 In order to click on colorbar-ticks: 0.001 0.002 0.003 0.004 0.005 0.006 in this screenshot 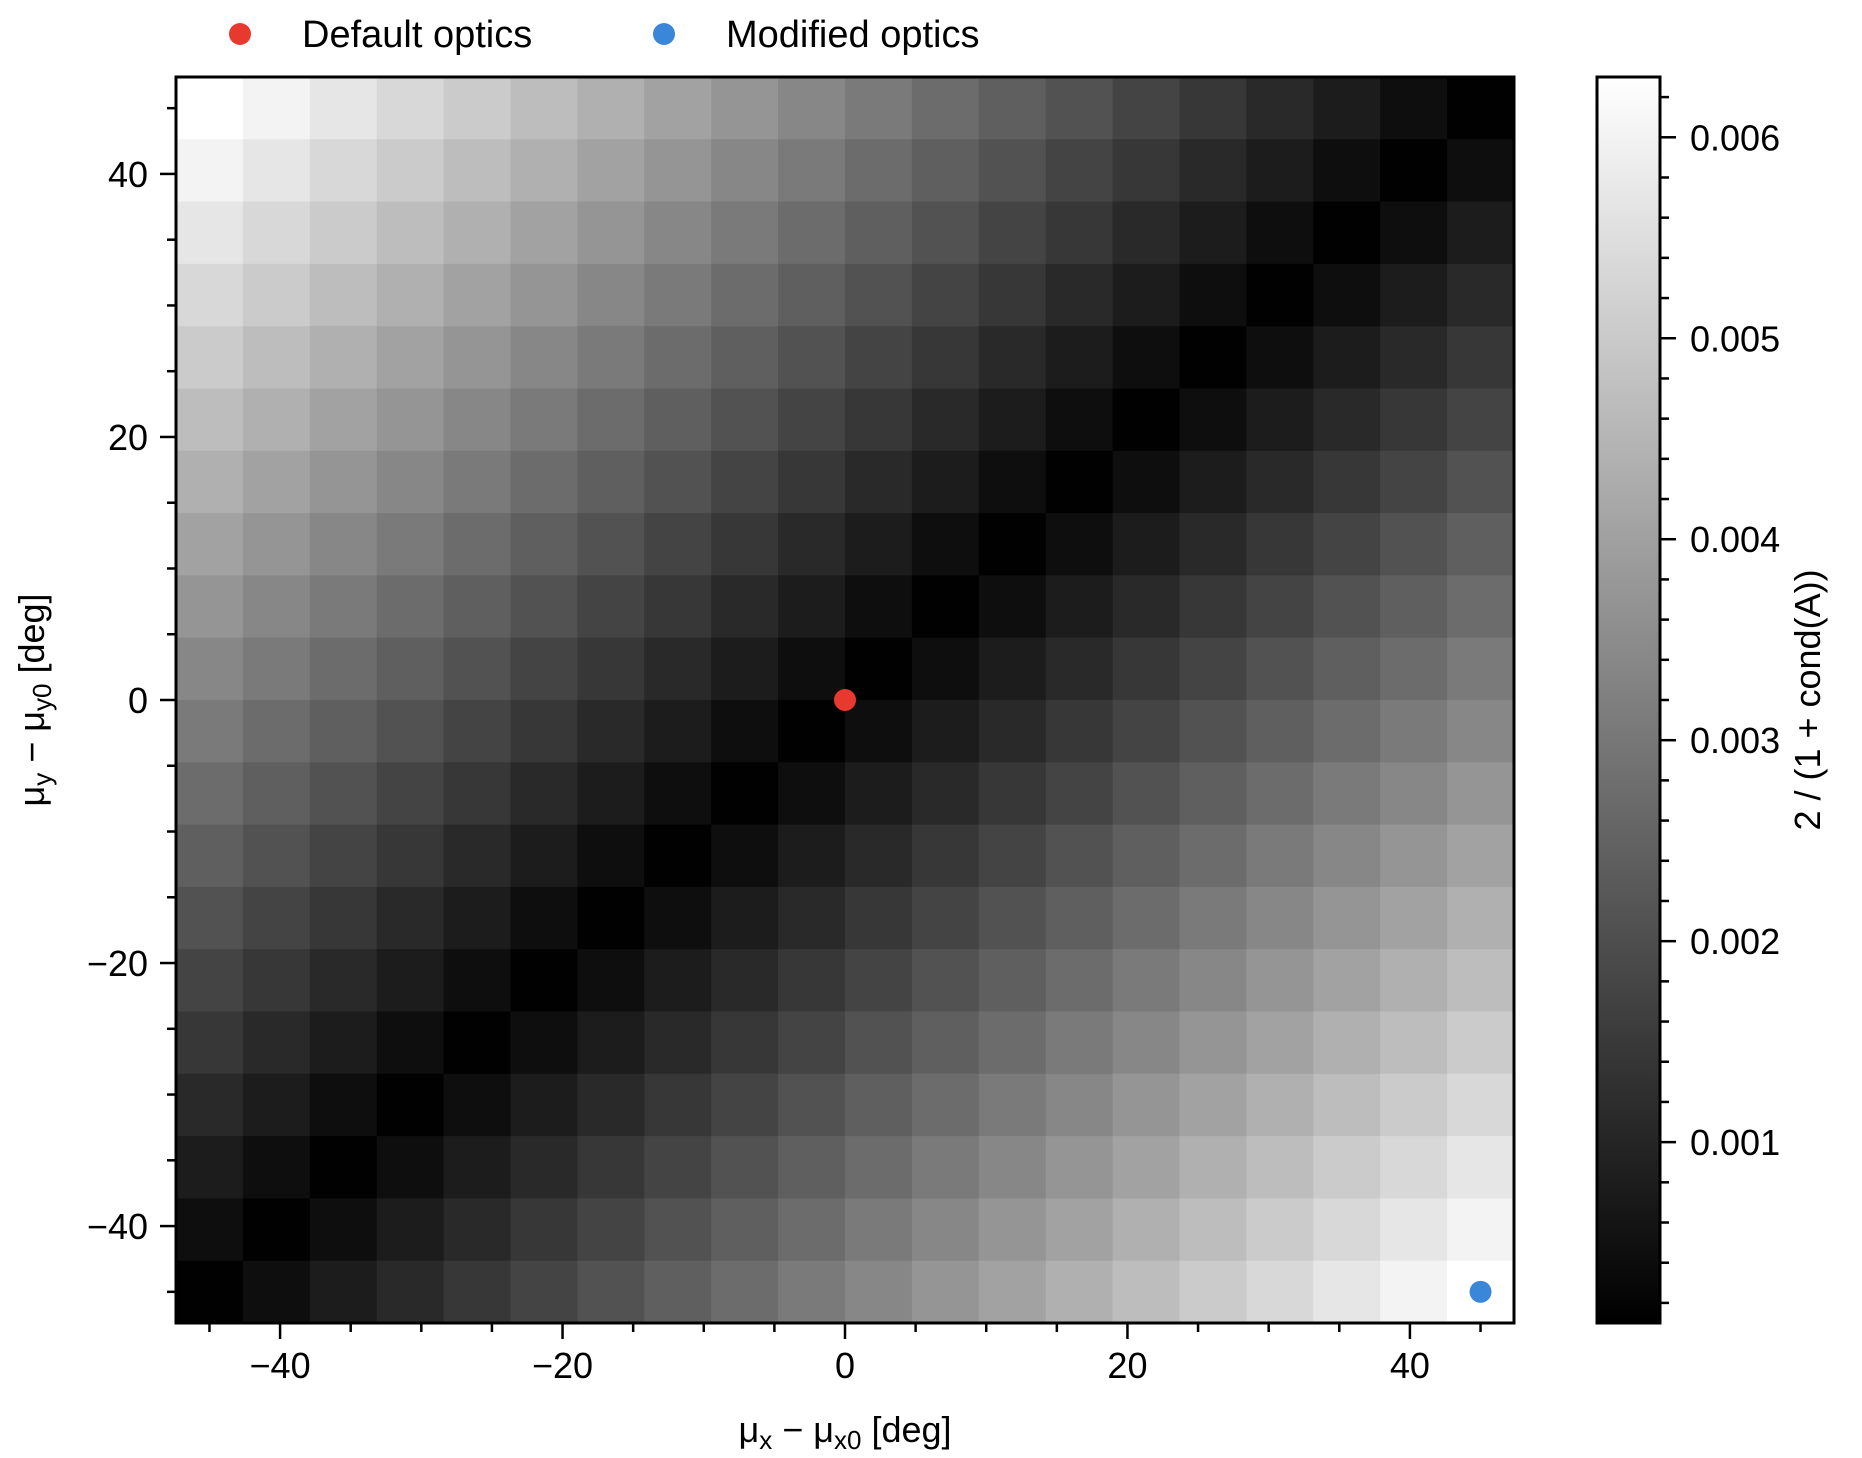, I will do `click(1720, 700)`.